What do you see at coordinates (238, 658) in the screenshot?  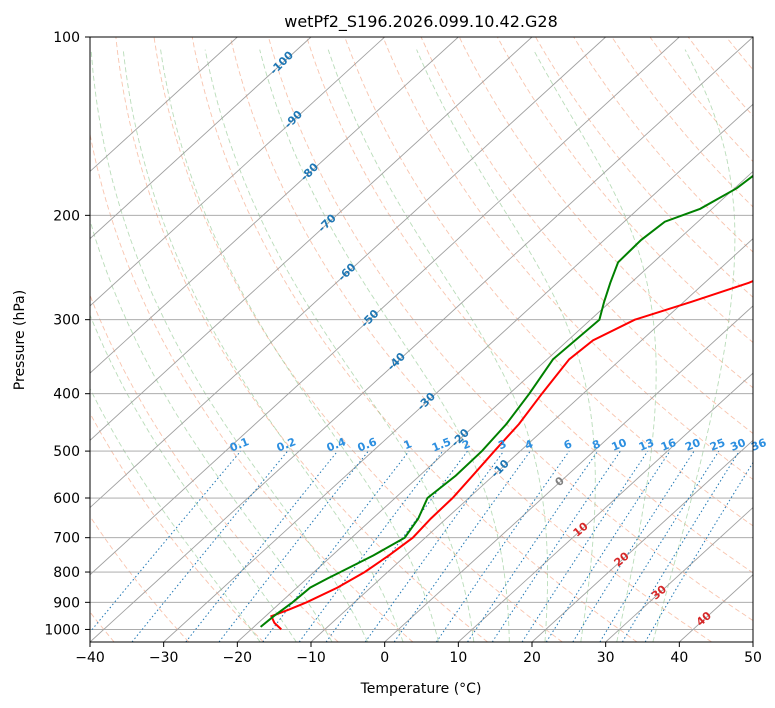 I see `x-tick-label: −20` at bounding box center [238, 658].